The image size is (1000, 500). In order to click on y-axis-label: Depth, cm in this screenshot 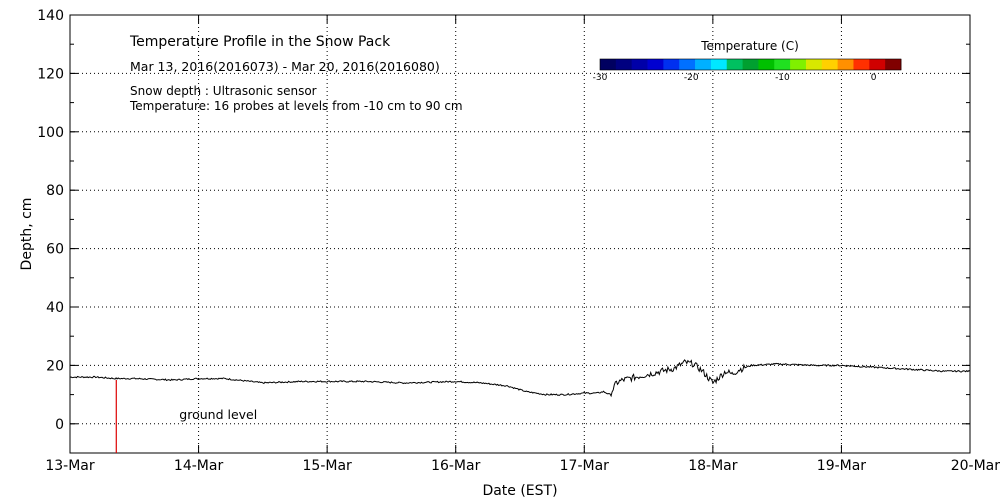, I will do `click(27, 234)`.